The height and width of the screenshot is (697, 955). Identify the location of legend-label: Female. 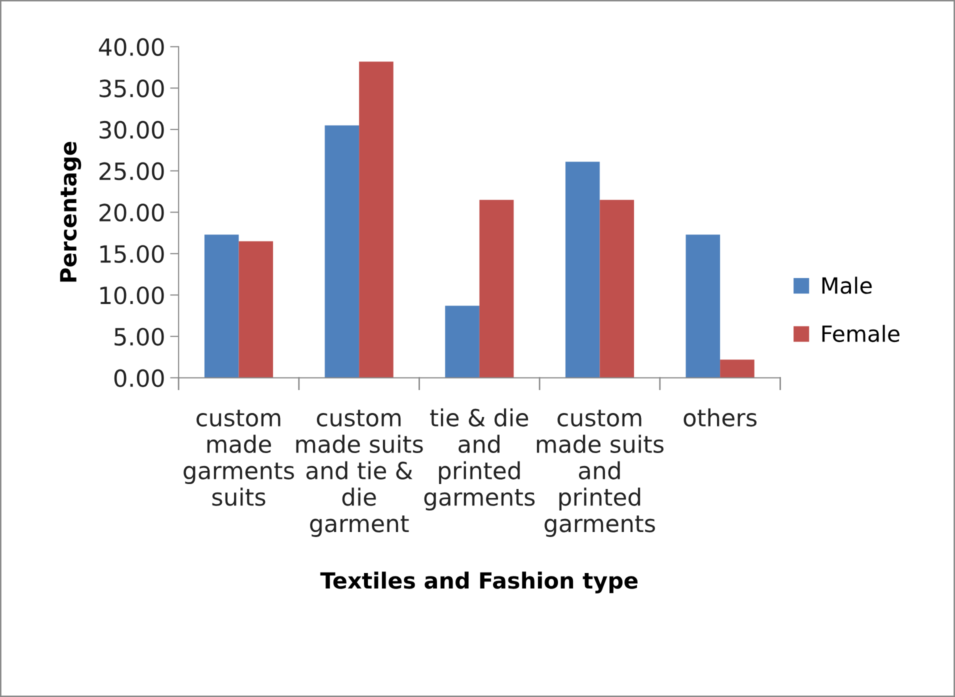
(861, 333).